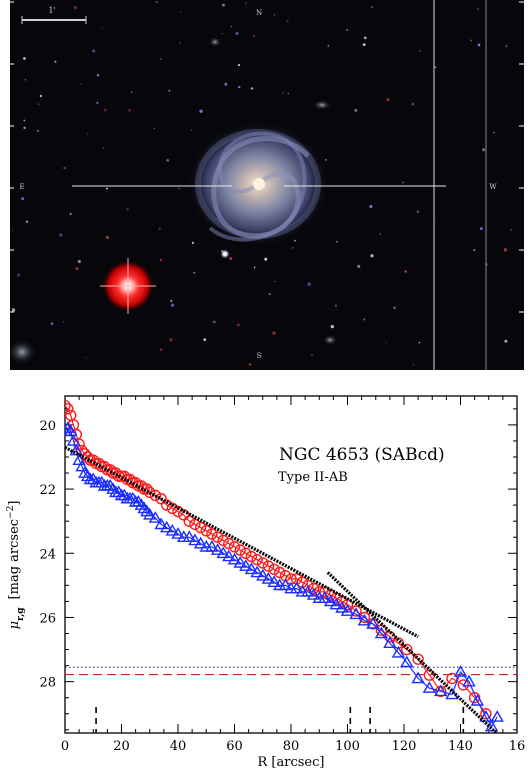  I want to click on y-tick-label: 28, so click(47, 683).